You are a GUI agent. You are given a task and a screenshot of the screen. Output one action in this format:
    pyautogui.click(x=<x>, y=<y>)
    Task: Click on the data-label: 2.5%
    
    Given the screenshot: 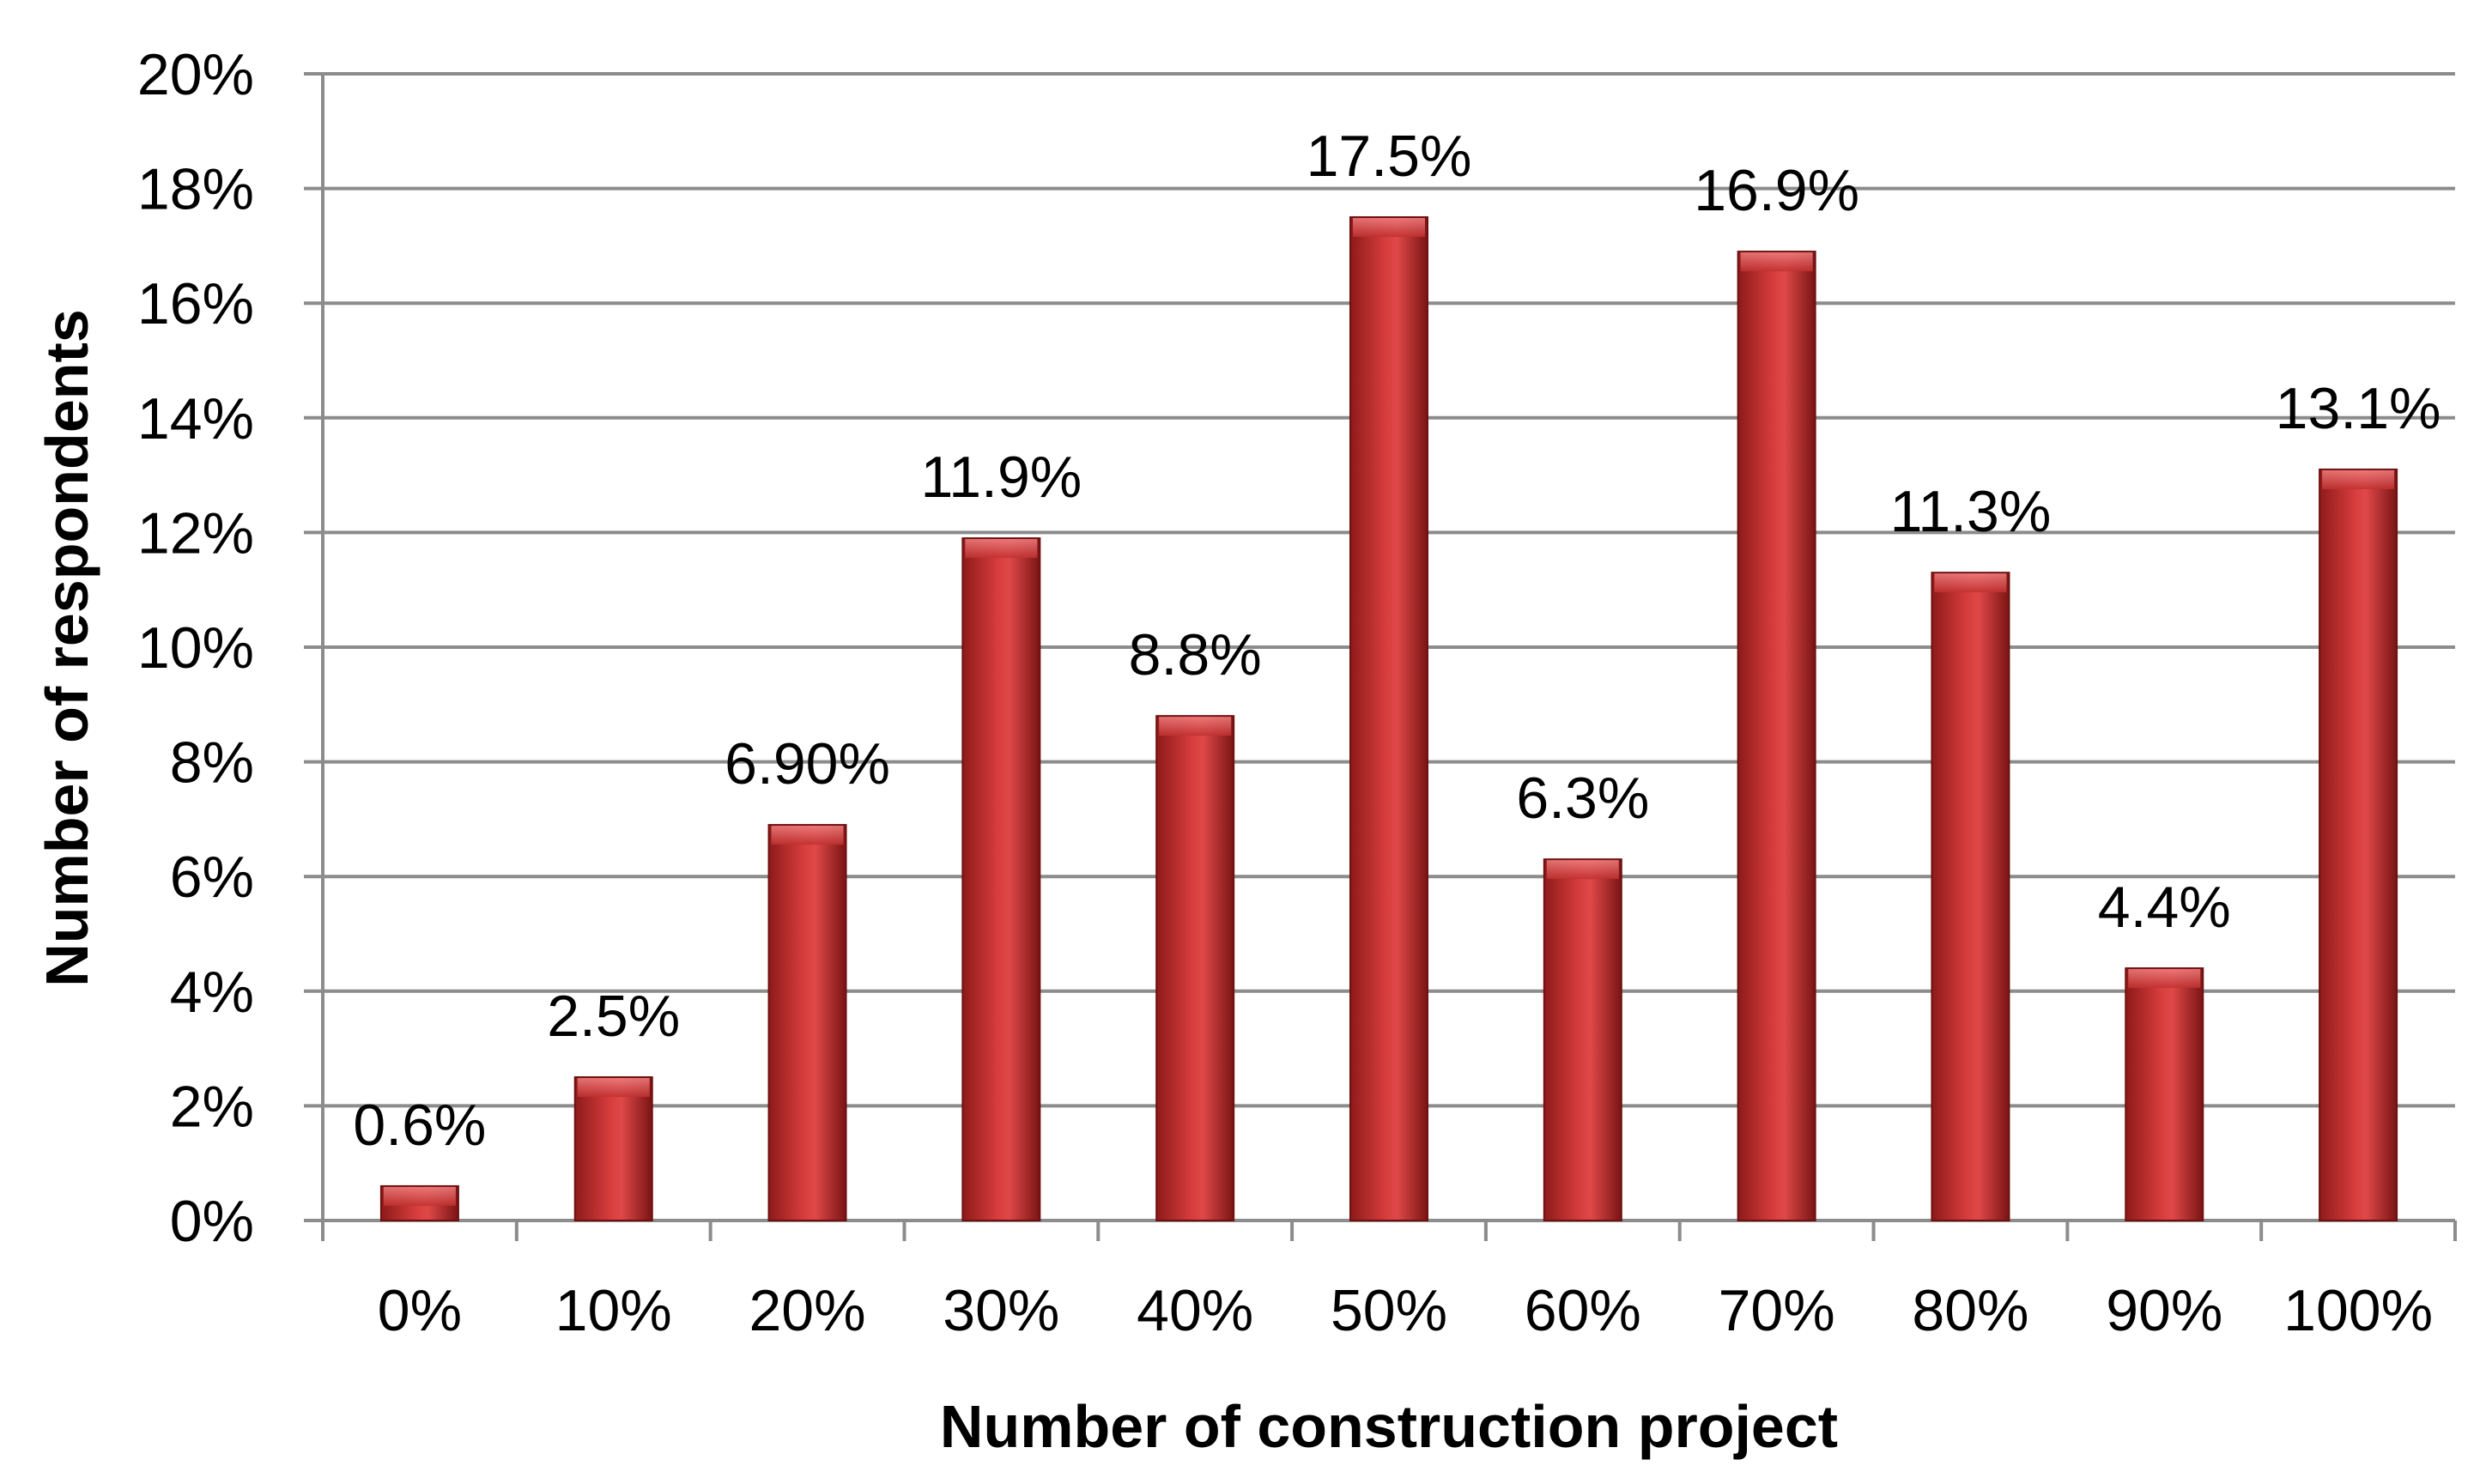 What is the action you would take?
    pyautogui.click(x=613, y=1016)
    